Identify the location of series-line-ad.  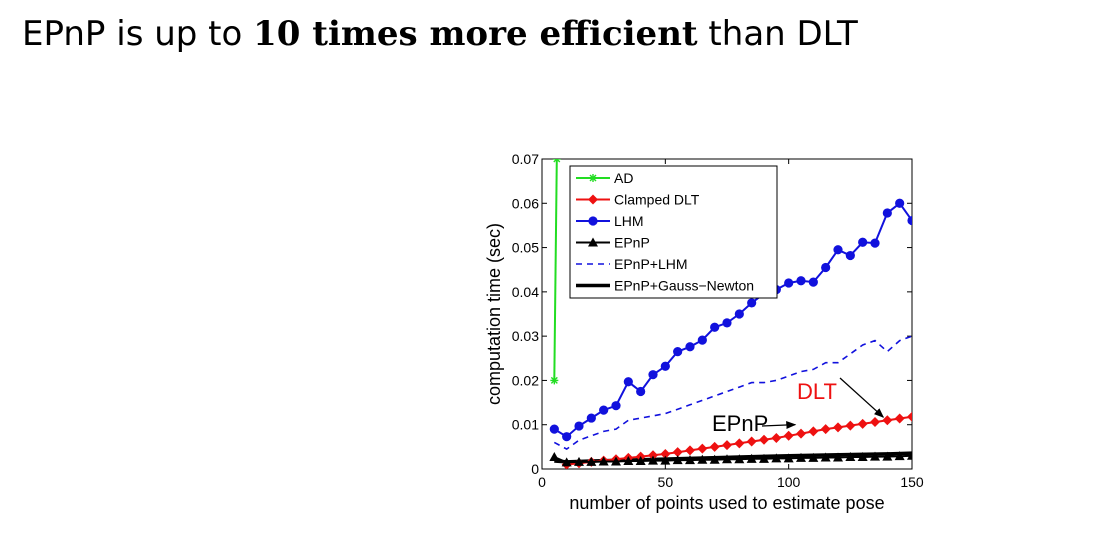
(555, 270).